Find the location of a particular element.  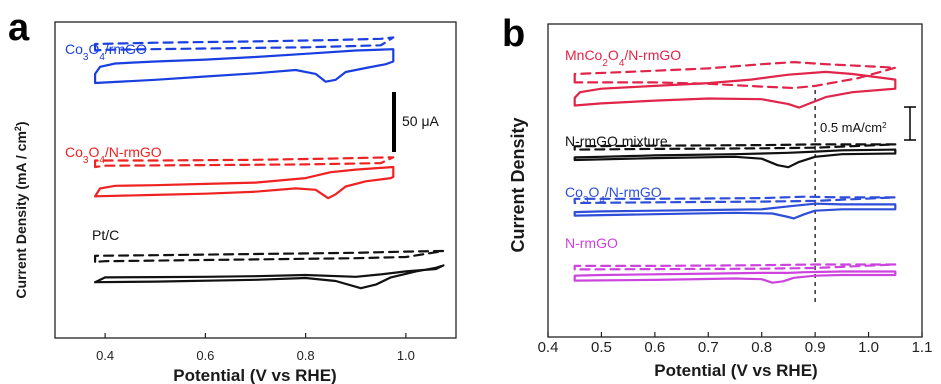

panel-b-n-rmgo-dashed-curve is located at coordinates (735, 267).